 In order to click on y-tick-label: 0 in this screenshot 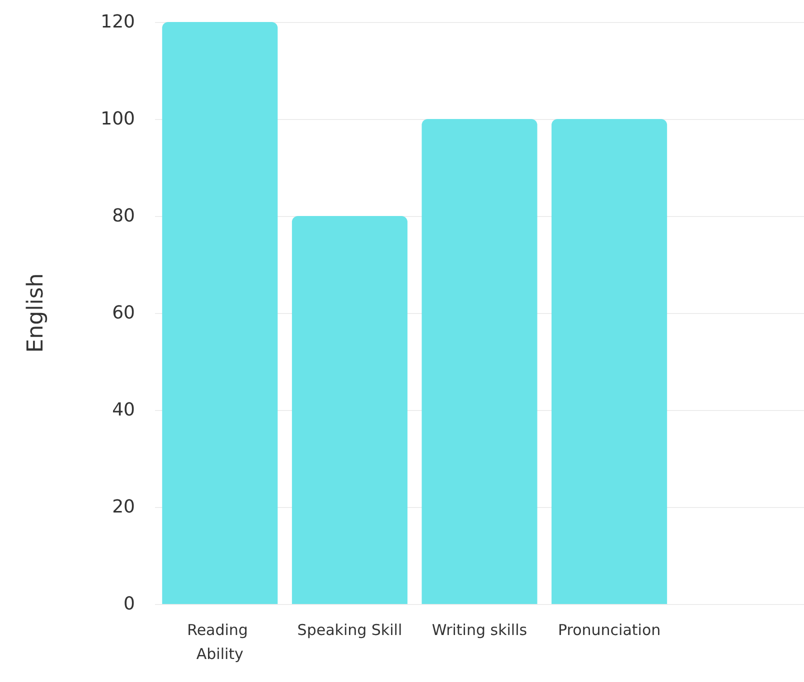, I will do `click(129, 604)`.